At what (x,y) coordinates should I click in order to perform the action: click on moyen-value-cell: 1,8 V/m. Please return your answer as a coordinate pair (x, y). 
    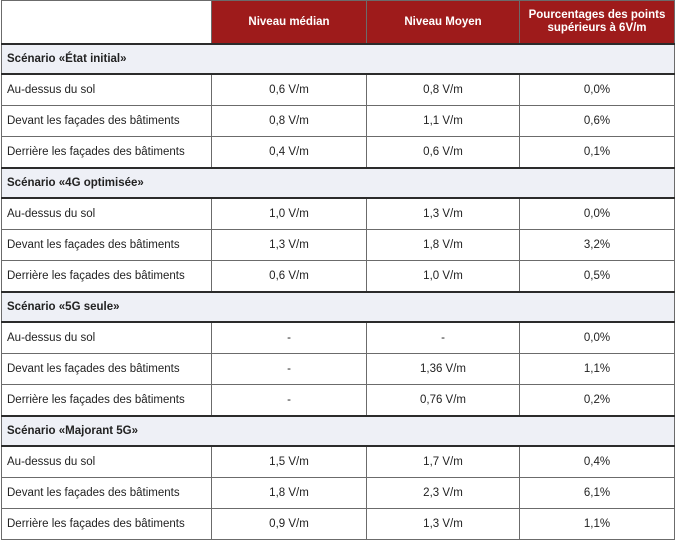
    Looking at the image, I should click on (443, 245).